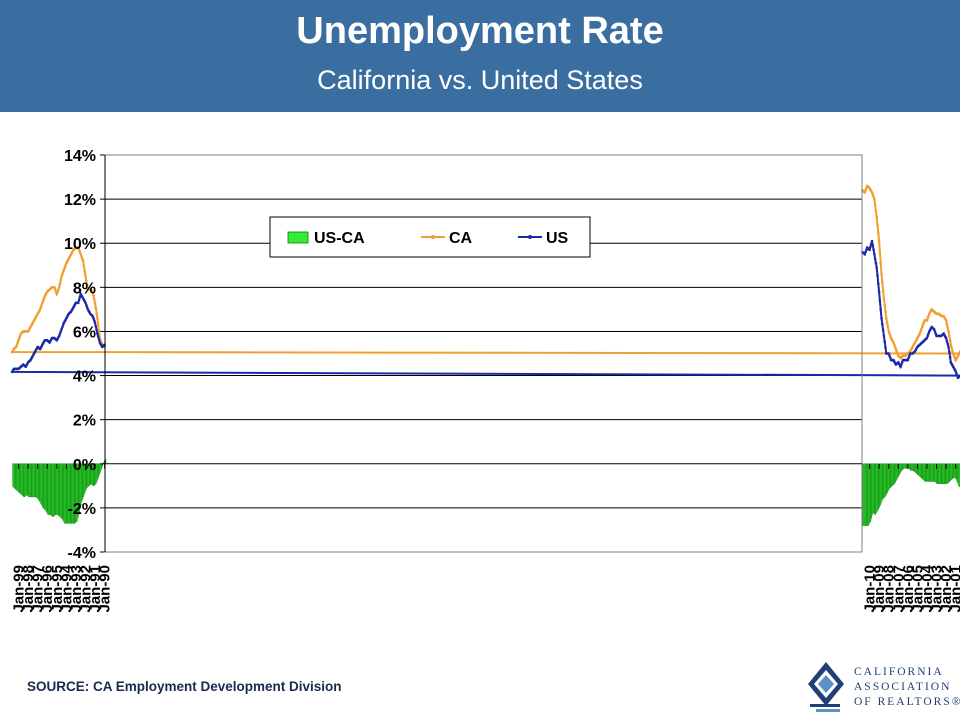  I want to click on y-tick-label: -4%, so click(82, 553).